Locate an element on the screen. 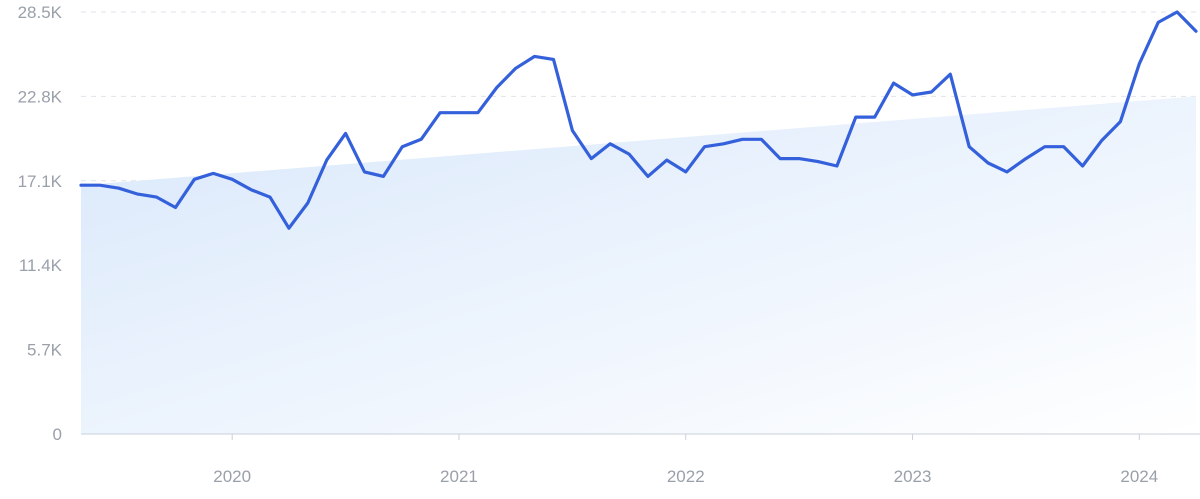 The width and height of the screenshot is (1200, 499). x-tick-label: 2023 is located at coordinates (913, 476).